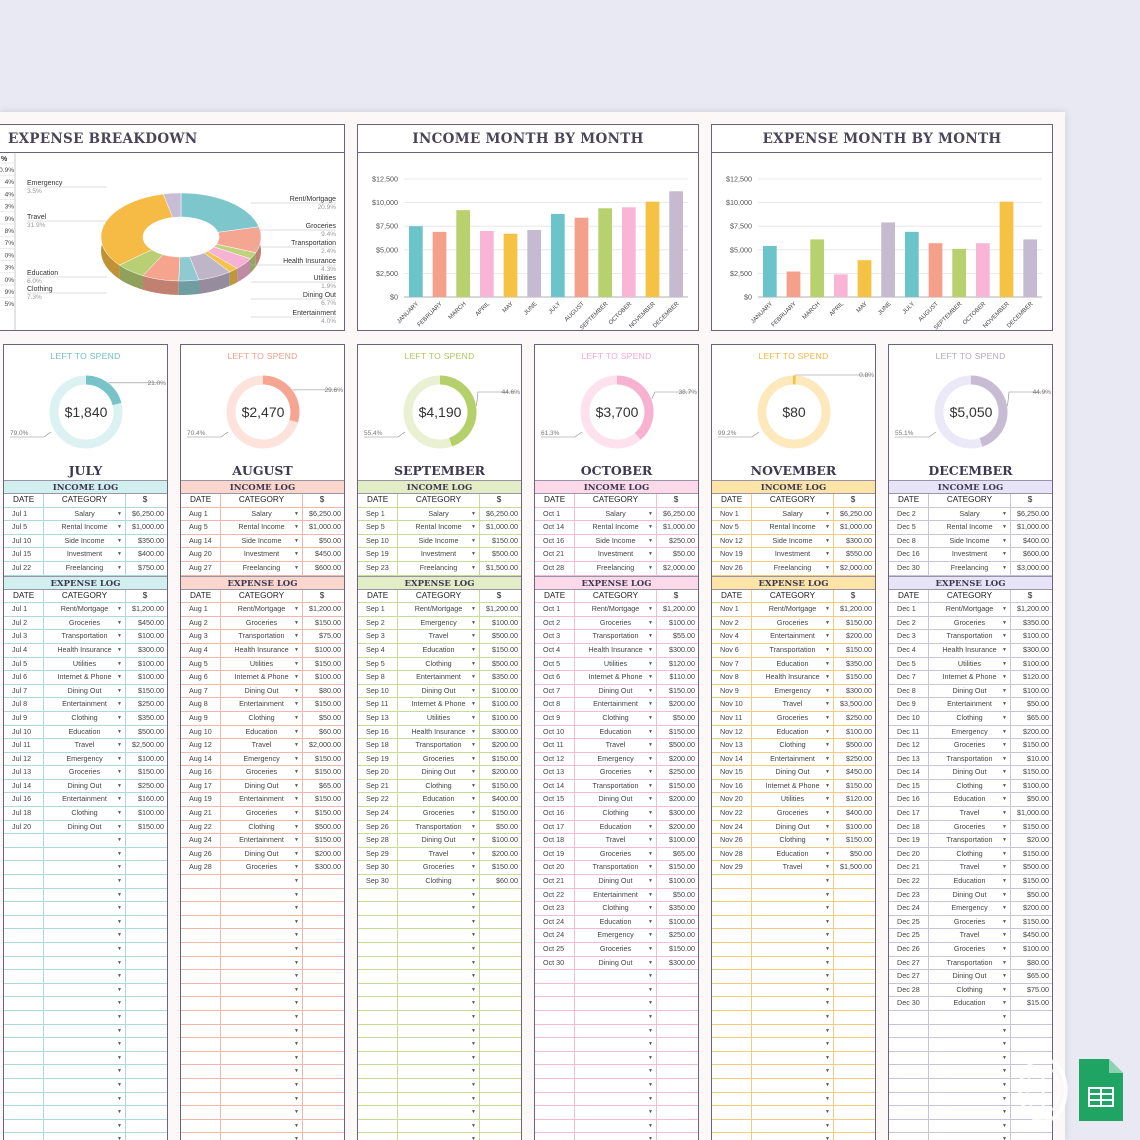 This screenshot has height=1140, width=1140. What do you see at coordinates (859, 758) in the screenshot?
I see `amount-cell: $250.00` at bounding box center [859, 758].